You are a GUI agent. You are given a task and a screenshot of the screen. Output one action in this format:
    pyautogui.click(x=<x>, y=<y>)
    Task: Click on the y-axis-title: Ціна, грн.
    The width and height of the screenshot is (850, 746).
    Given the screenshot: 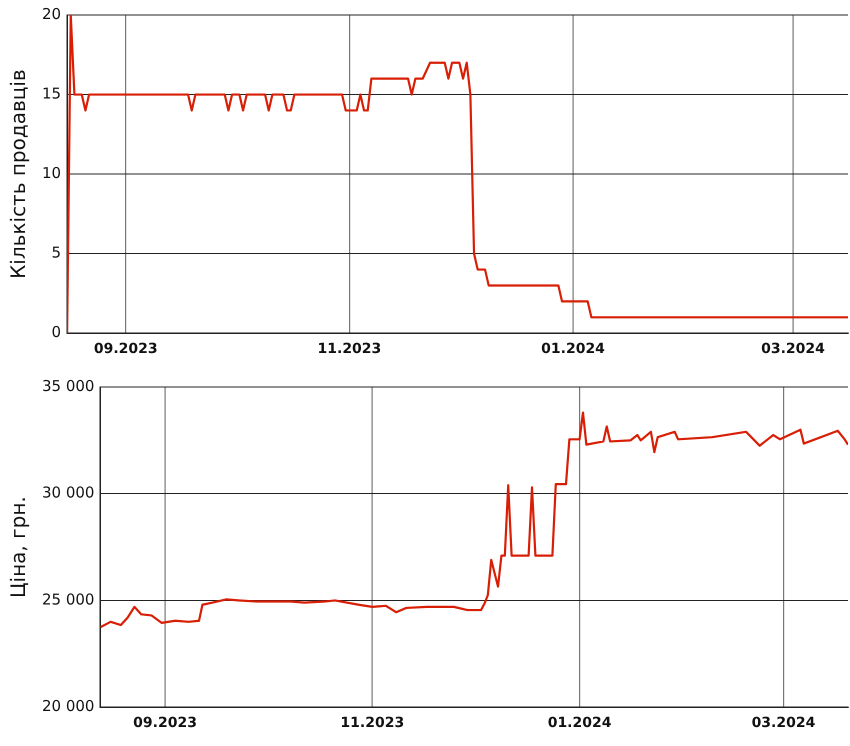 What is the action you would take?
    pyautogui.click(x=18, y=547)
    